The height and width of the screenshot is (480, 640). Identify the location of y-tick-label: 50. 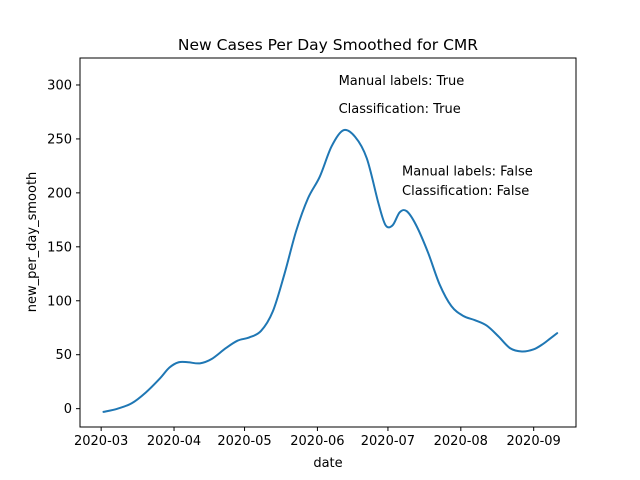
(63, 355).